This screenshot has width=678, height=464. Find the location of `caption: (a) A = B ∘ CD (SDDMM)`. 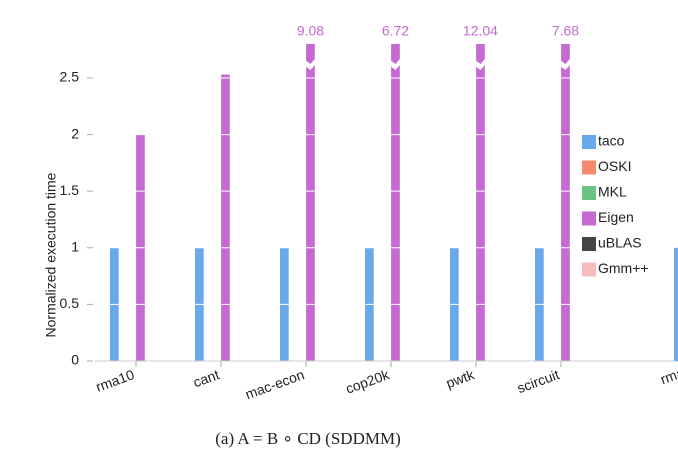

caption: (a) A = B ∘ CD (SDDMM) is located at coordinates (308, 438).